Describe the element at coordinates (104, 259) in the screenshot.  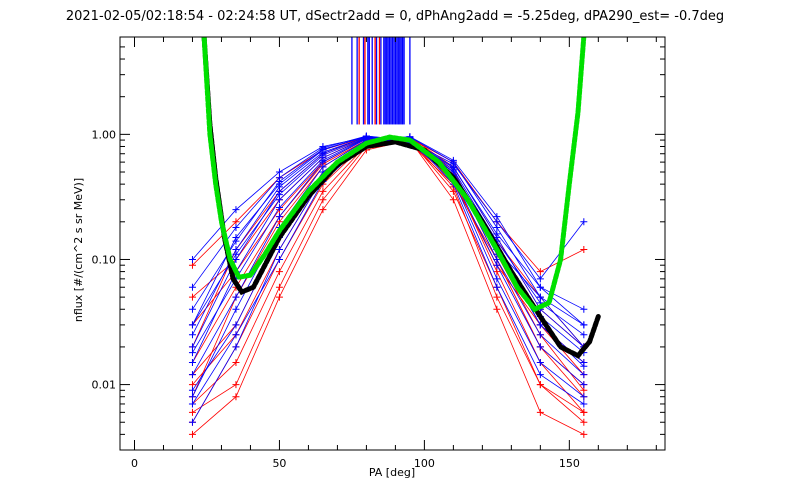
I see `y-tick-label: 0.10` at that location.